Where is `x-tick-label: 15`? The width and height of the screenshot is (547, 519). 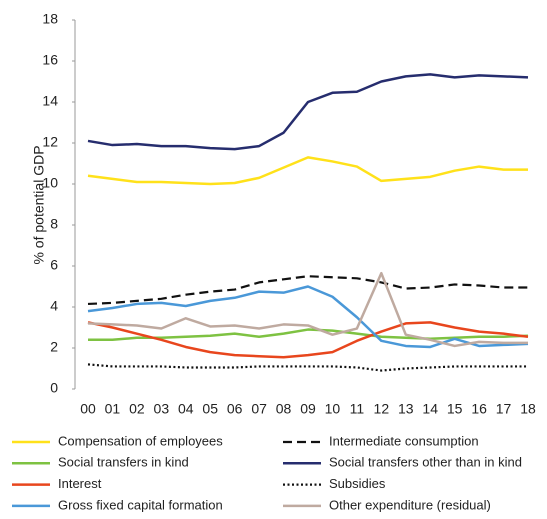 x-tick-label: 15 is located at coordinates (455, 409).